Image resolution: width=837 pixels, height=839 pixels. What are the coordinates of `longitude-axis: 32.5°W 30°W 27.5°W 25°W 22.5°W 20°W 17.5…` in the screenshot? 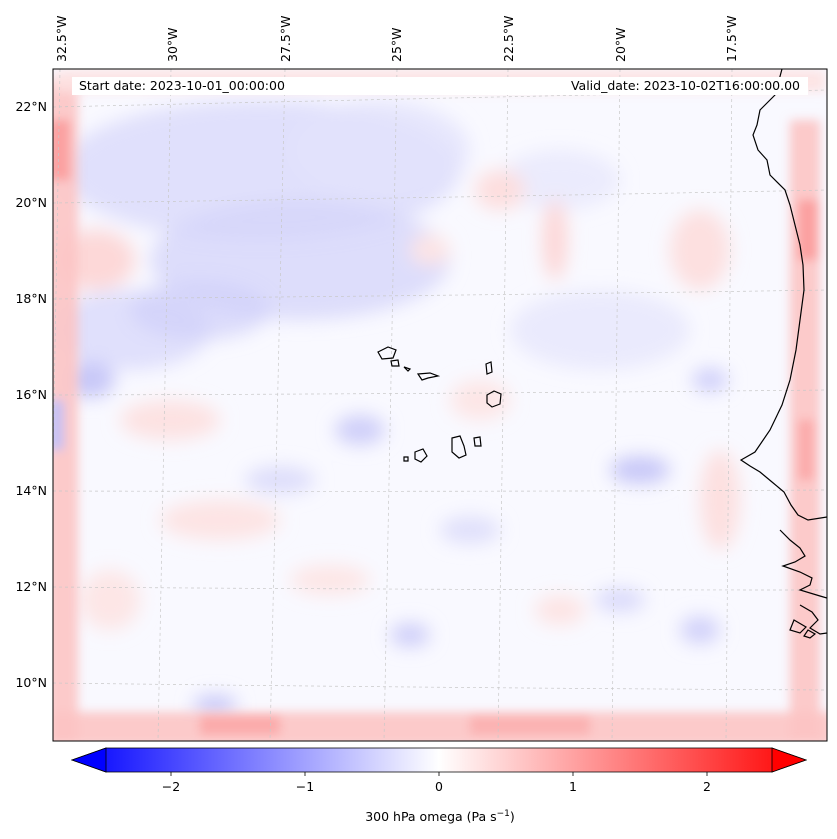 It's located at (396, 39).